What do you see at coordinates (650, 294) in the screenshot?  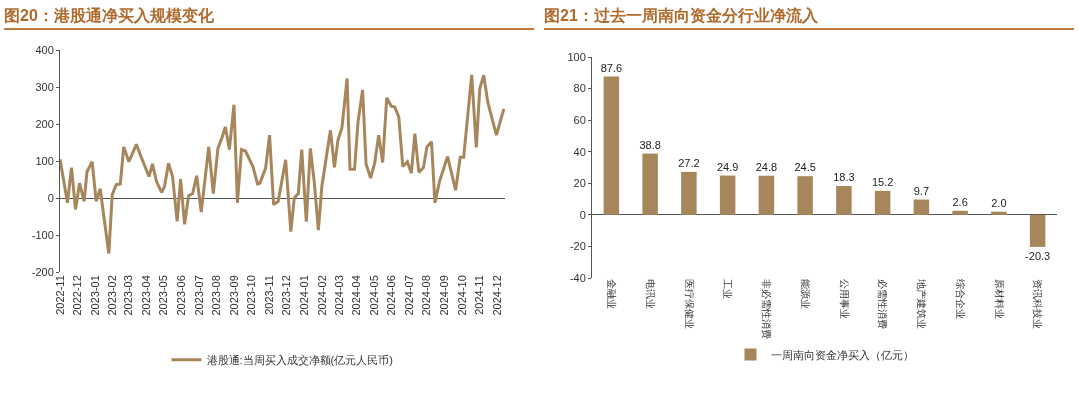 I see `x-tick-label: 电讯业` at bounding box center [650, 294].